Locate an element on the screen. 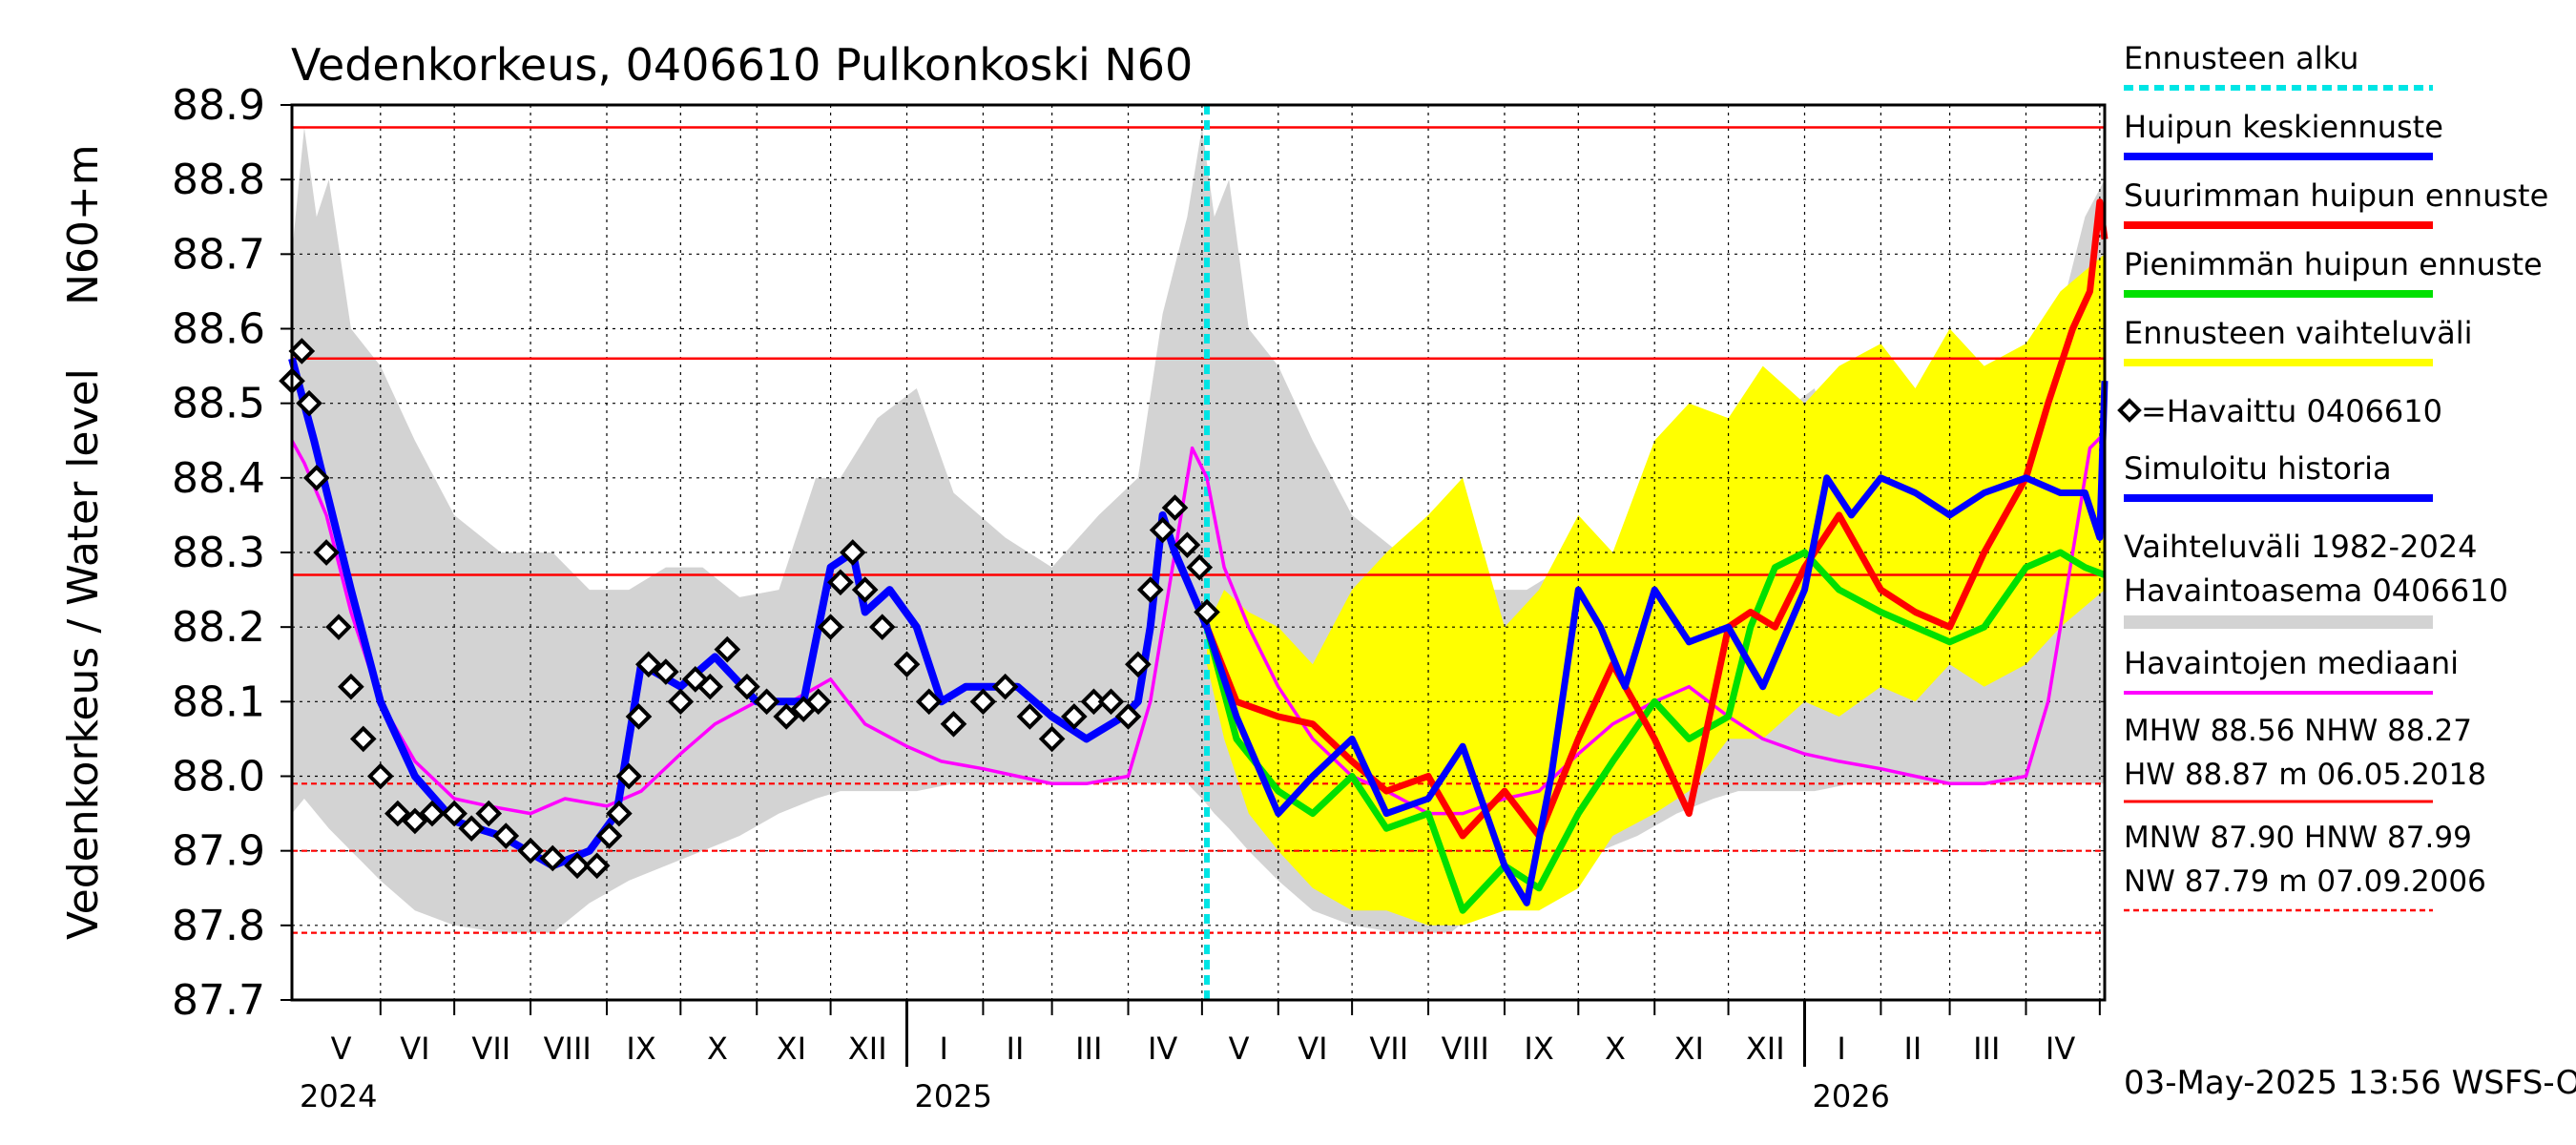 This screenshot has height=1145, width=2576. legend-label-havaintoasema: Havaintoasema 0406610 is located at coordinates (2316, 590).